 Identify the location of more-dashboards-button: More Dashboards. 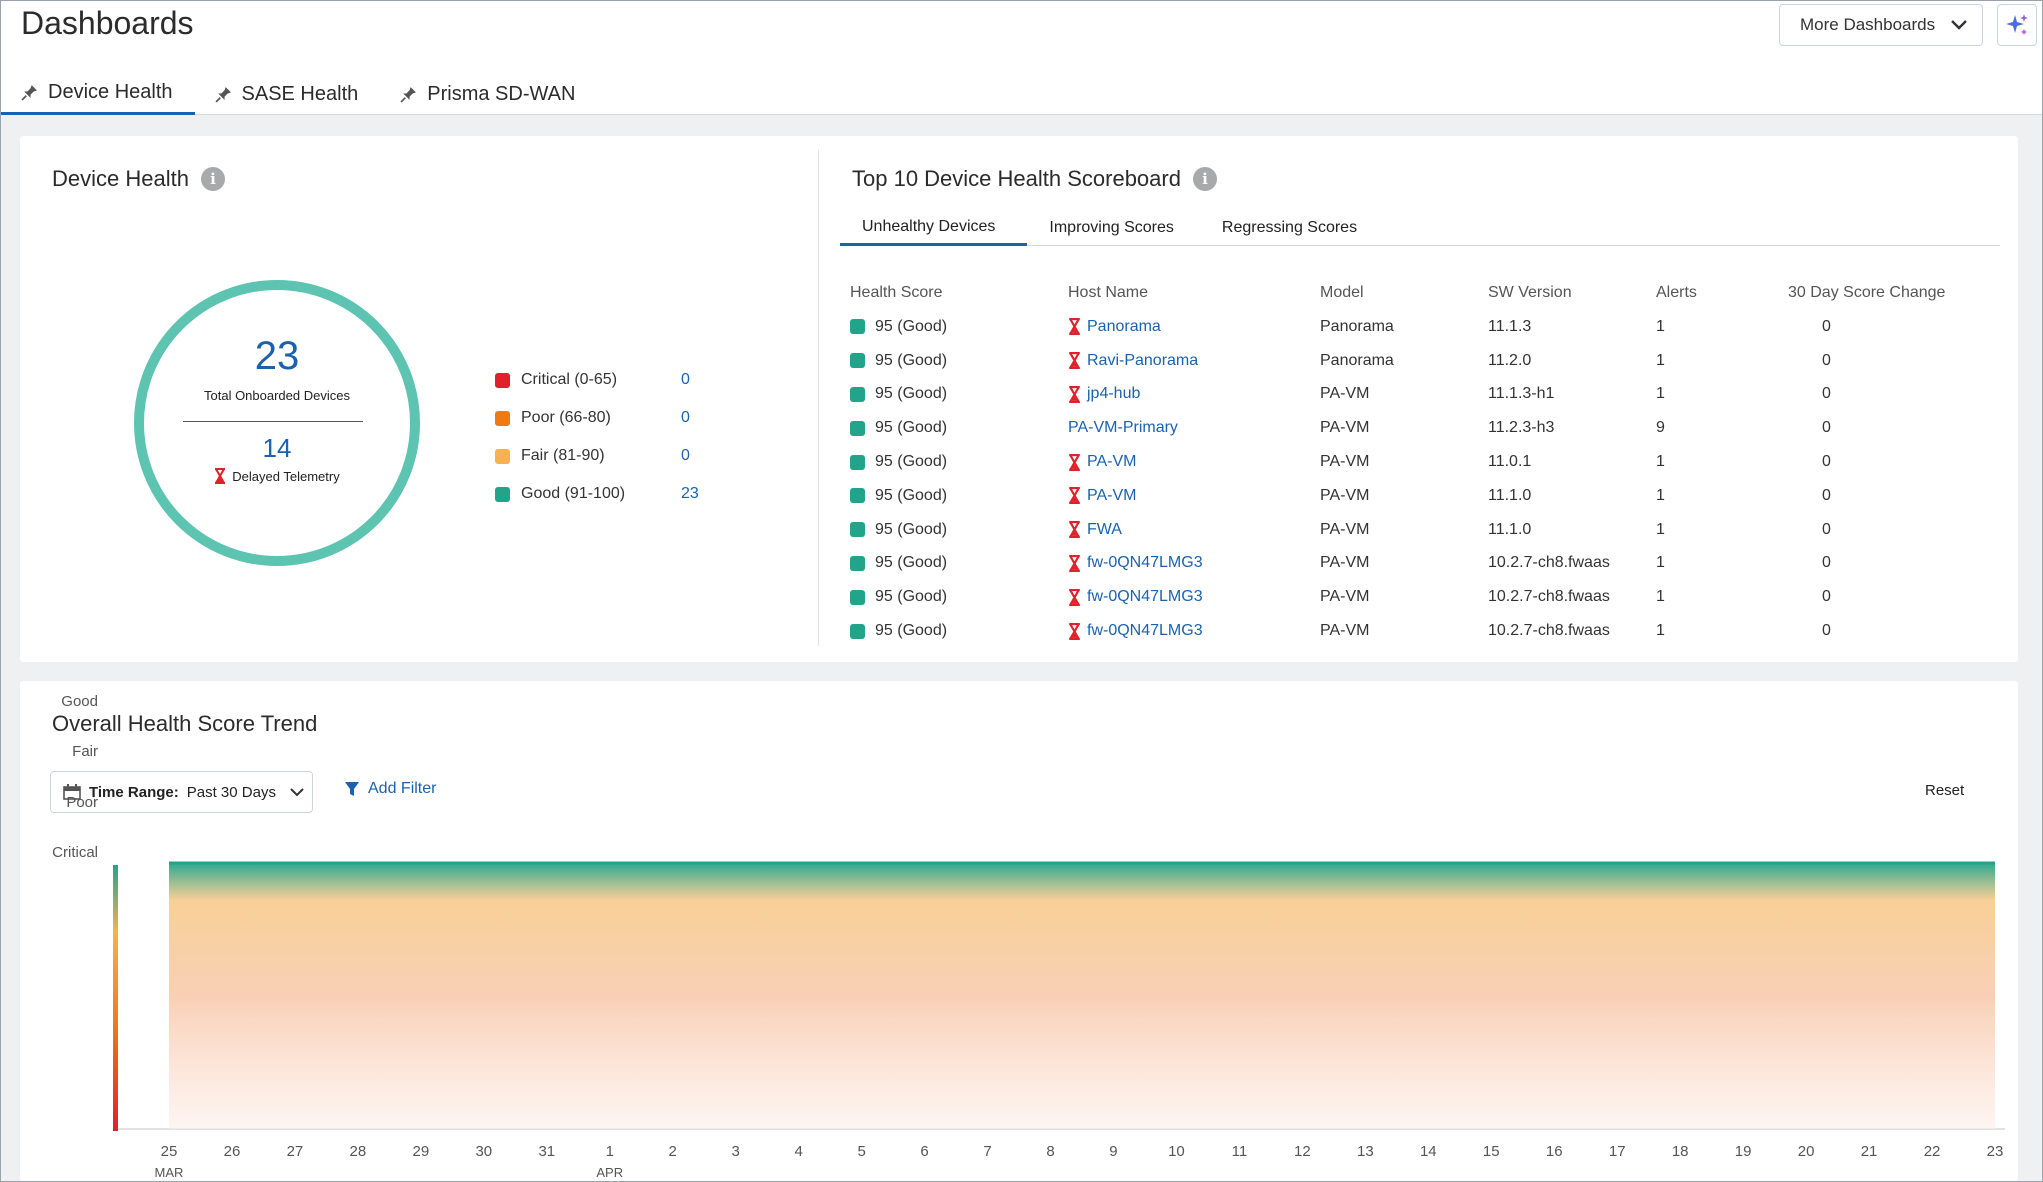
(1881, 25).